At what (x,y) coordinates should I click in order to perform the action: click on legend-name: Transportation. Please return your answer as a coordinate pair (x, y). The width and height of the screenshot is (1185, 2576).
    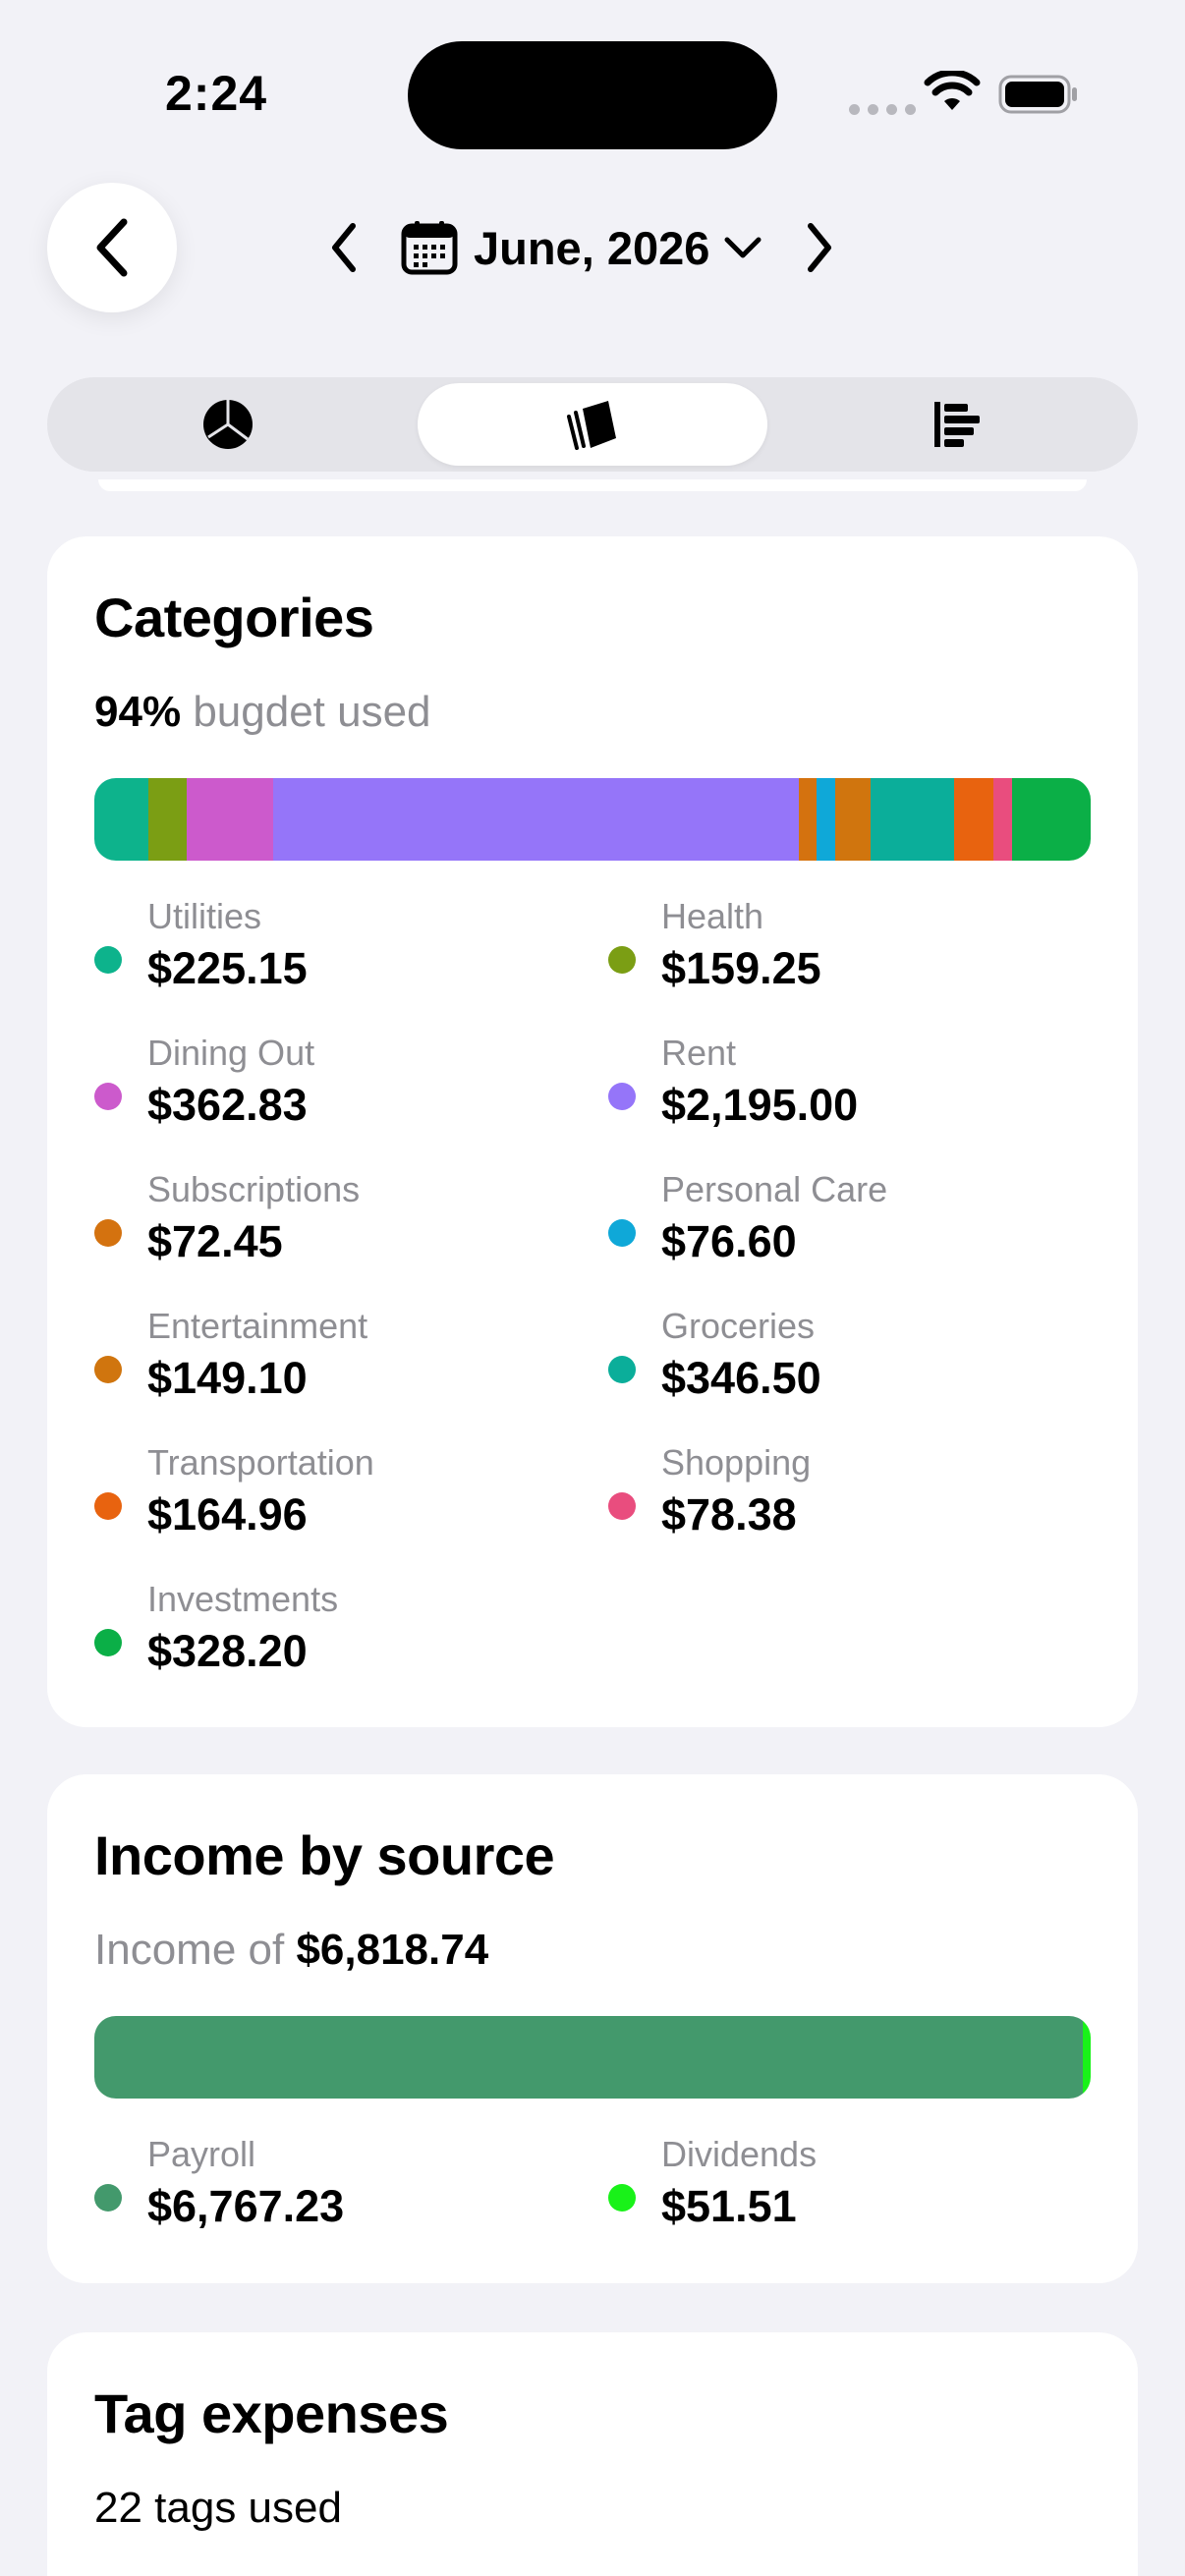
    Looking at the image, I should click on (260, 1462).